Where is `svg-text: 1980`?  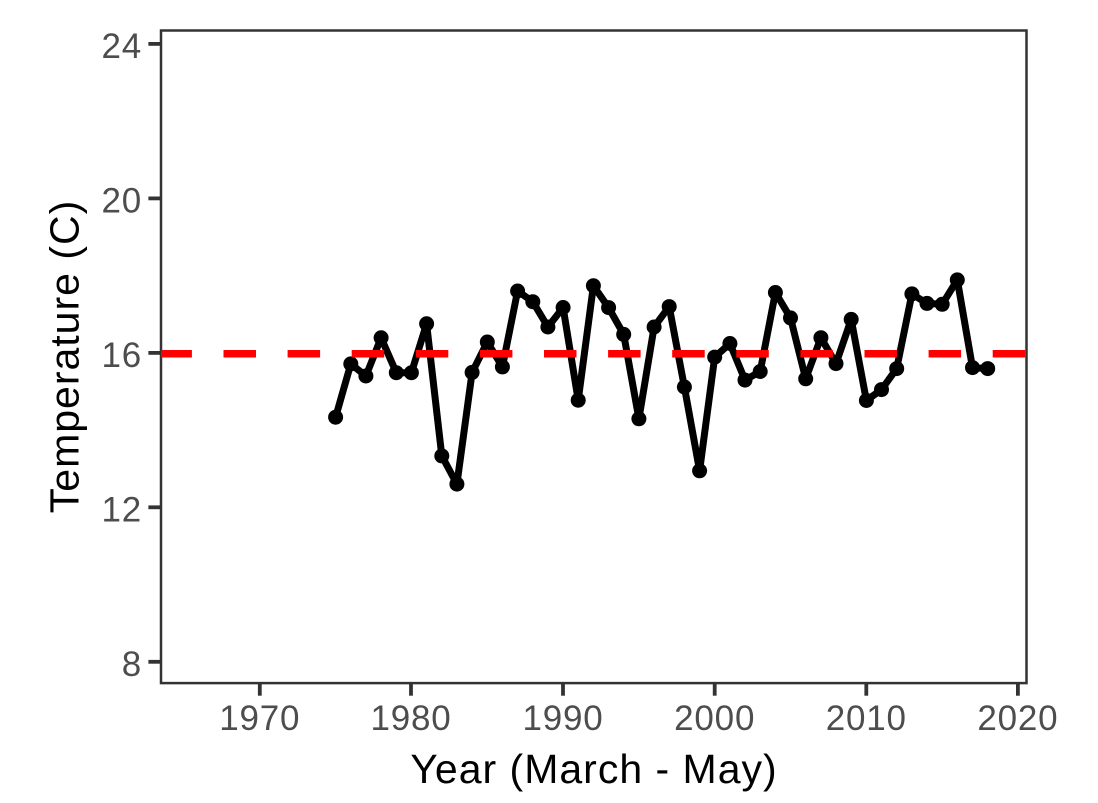 svg-text: 1980 is located at coordinates (410, 718).